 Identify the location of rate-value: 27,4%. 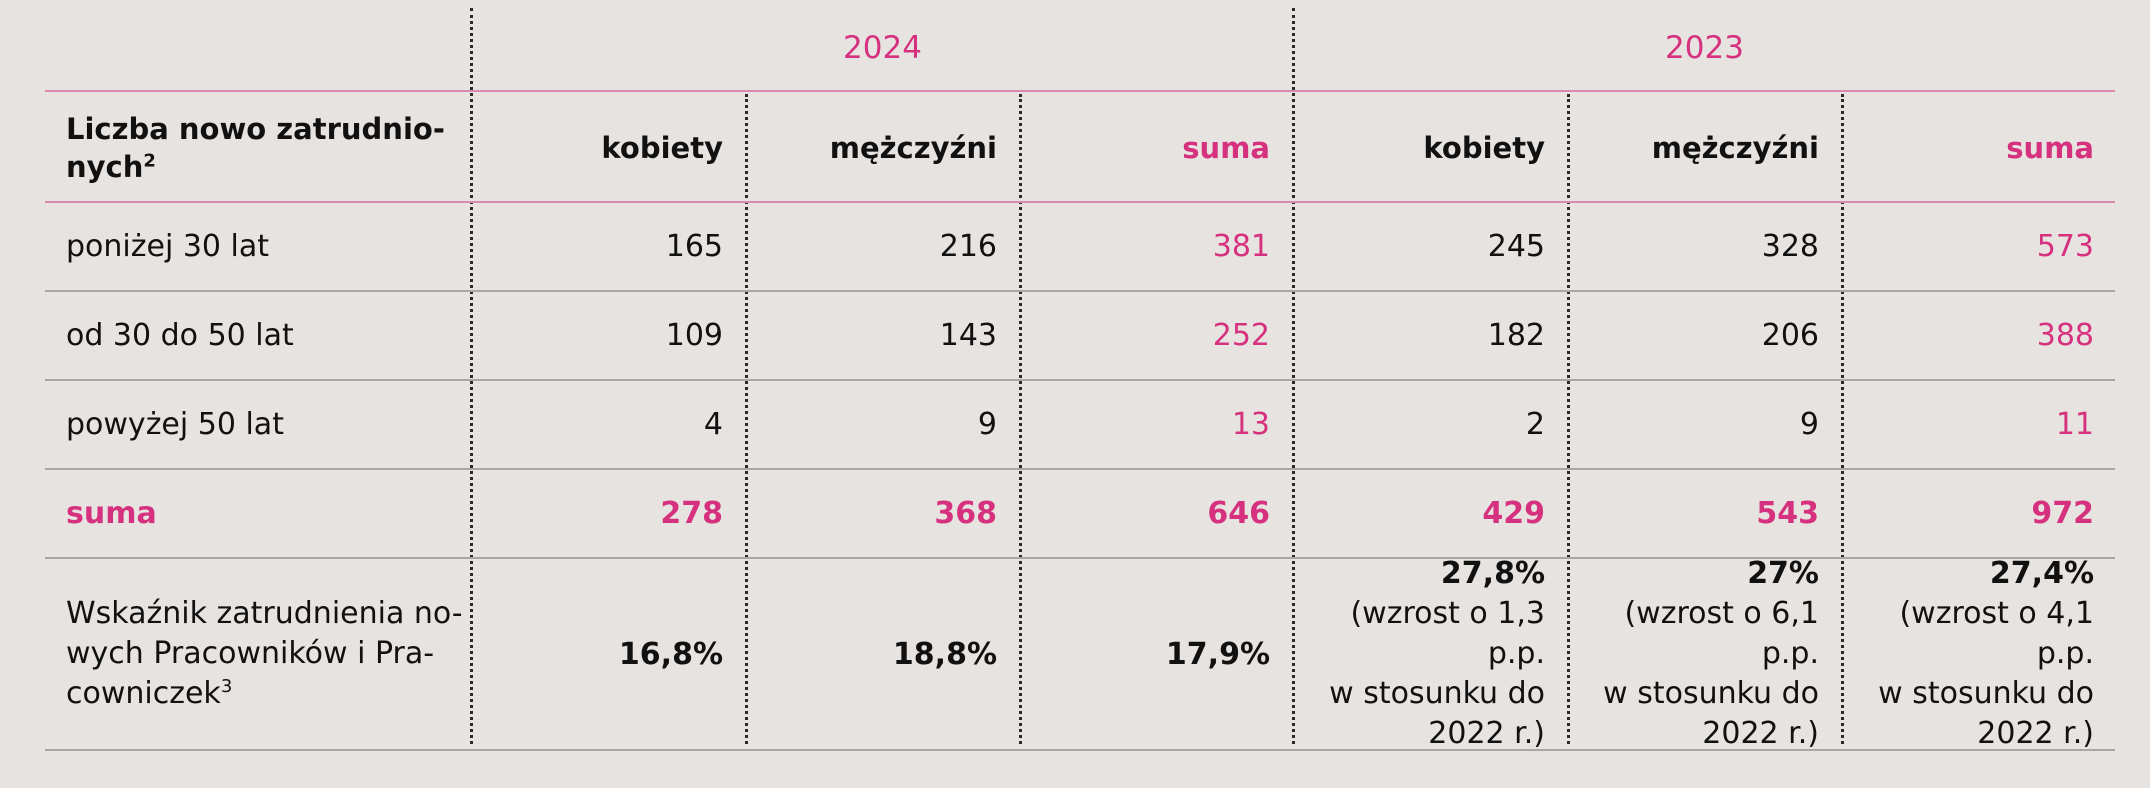
(2041, 573).